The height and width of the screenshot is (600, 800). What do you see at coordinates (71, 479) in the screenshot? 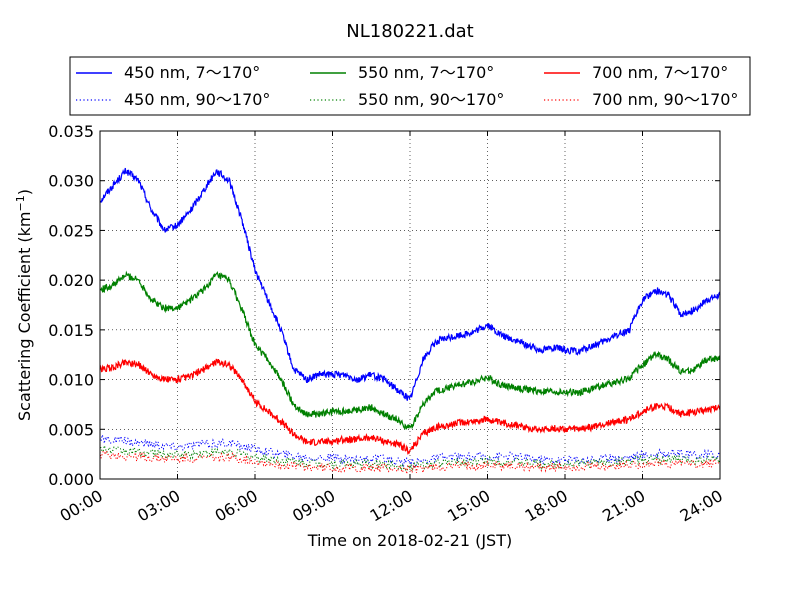
I see `y-tick-label: 0.000` at bounding box center [71, 479].